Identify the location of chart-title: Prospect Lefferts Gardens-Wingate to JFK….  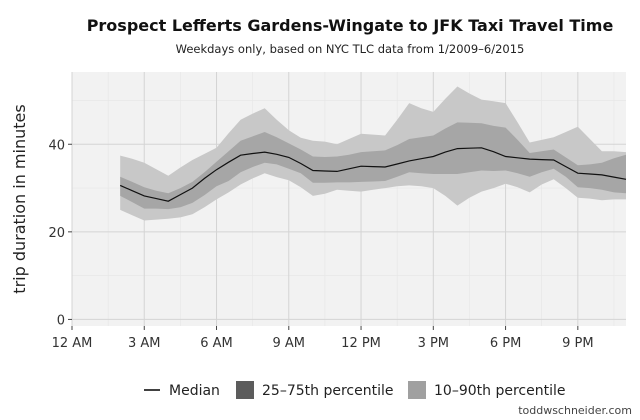
(350, 25).